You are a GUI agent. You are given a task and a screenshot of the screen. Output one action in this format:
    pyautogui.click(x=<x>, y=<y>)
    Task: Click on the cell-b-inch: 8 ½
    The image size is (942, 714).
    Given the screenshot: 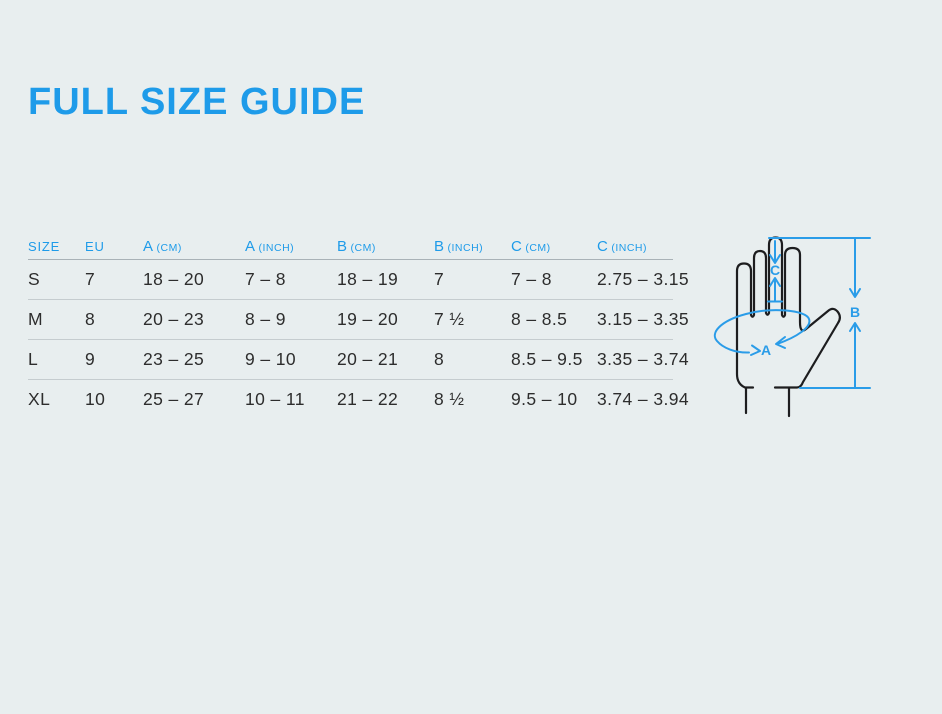 What is the action you would take?
    pyautogui.click(x=449, y=399)
    